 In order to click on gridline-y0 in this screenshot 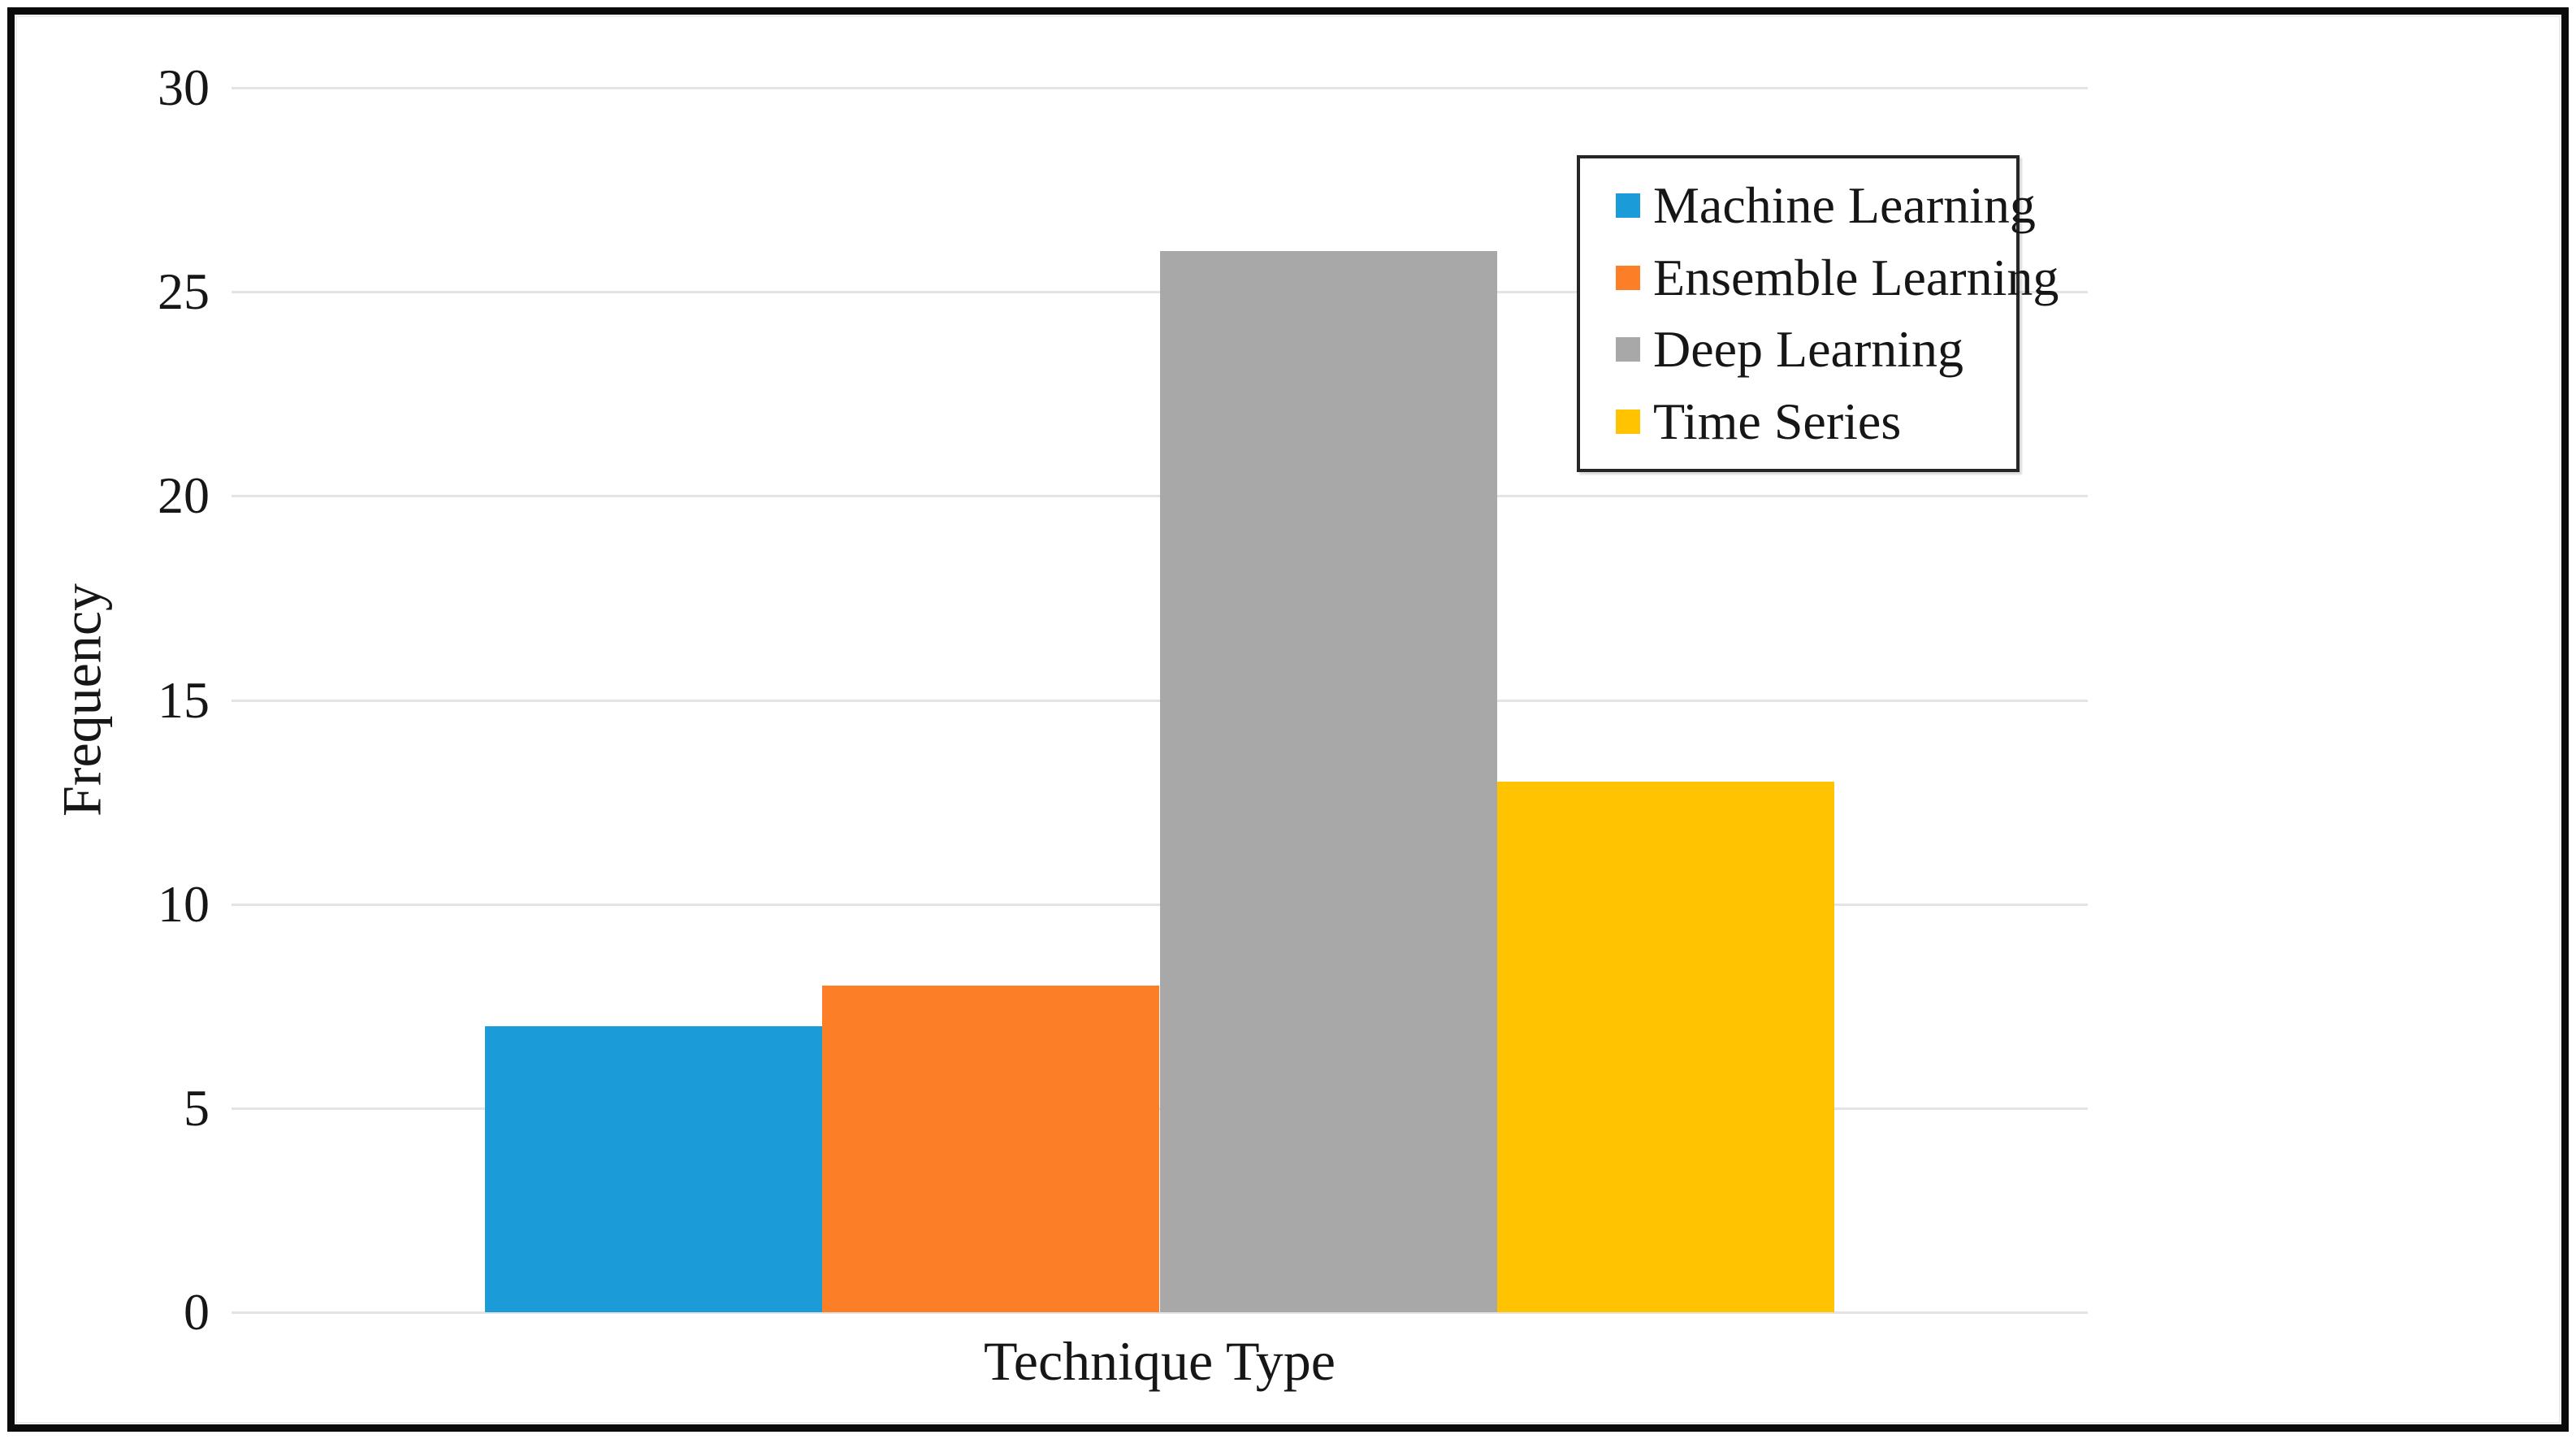, I will do `click(1160, 1312)`.